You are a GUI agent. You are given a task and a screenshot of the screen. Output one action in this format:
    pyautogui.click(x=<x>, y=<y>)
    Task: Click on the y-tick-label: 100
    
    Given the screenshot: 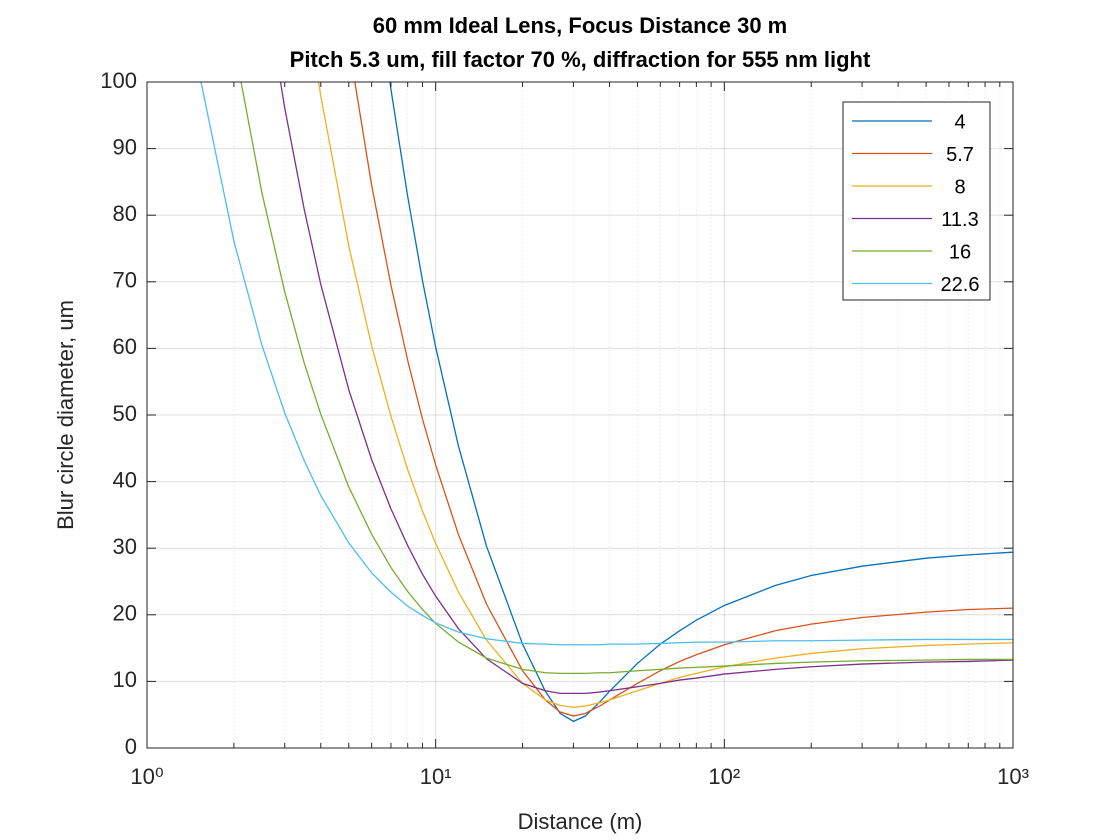 What is the action you would take?
    pyautogui.click(x=118, y=80)
    